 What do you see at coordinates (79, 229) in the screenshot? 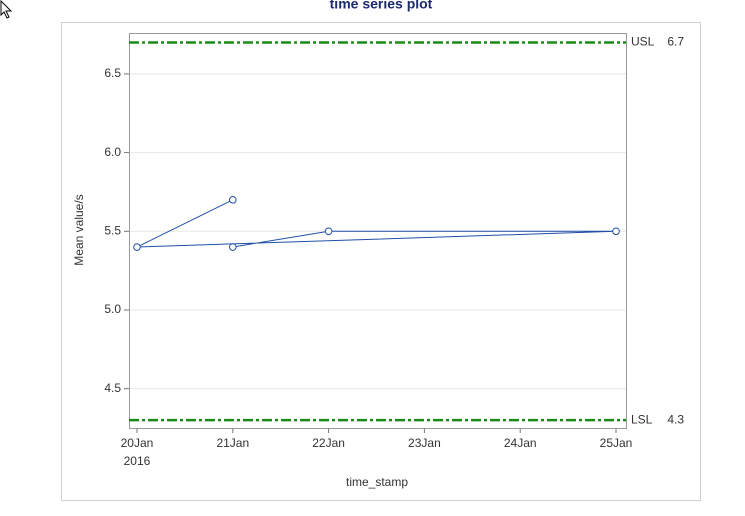
I see `y-axis-label: Mean value/s` at bounding box center [79, 229].